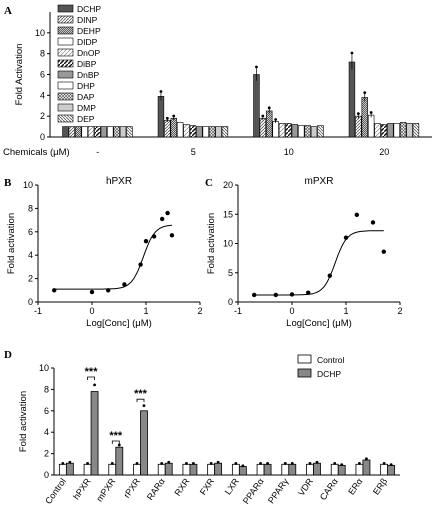 The width and height of the screenshot is (434, 517). I want to click on legend-label-d: DCHP, so click(329, 374).